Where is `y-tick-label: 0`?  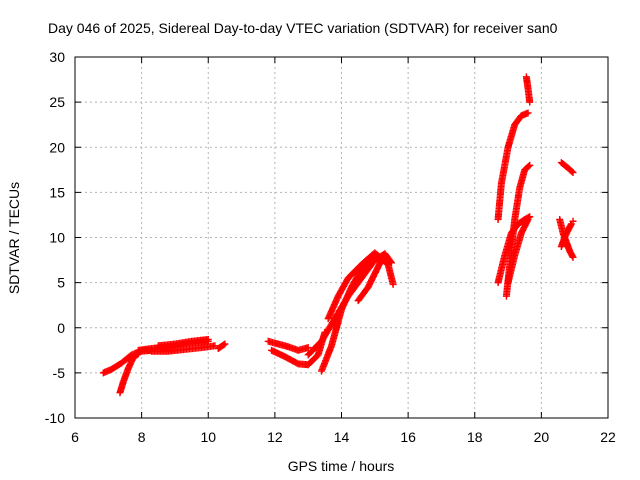
y-tick-label: 0 is located at coordinates (61, 328).